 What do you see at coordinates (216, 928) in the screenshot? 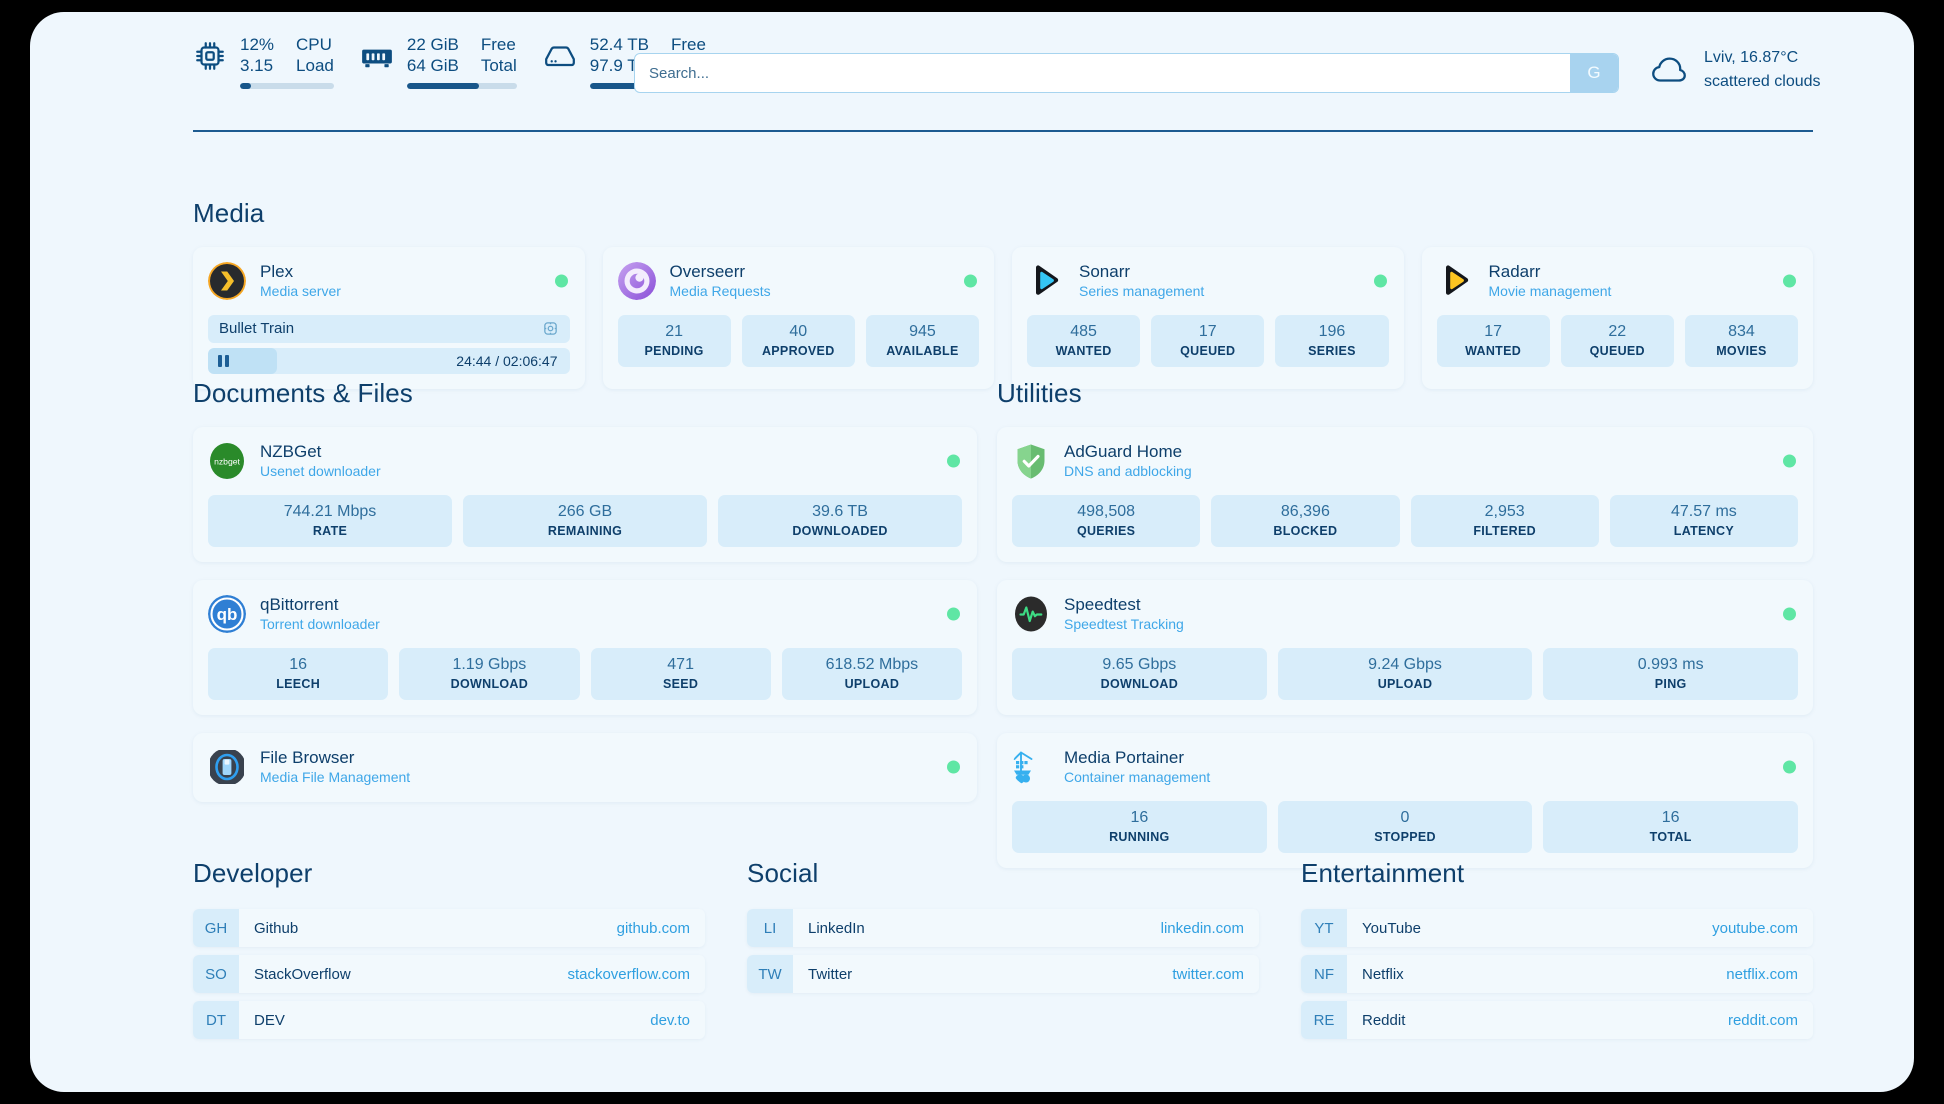
I see `bookmark-abbr: GH` at bounding box center [216, 928].